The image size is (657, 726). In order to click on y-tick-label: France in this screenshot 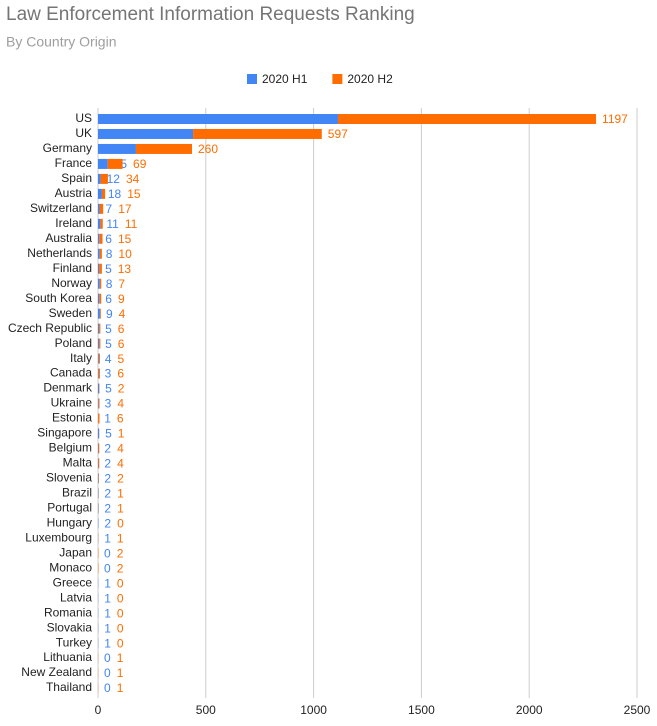, I will do `click(74, 163)`.